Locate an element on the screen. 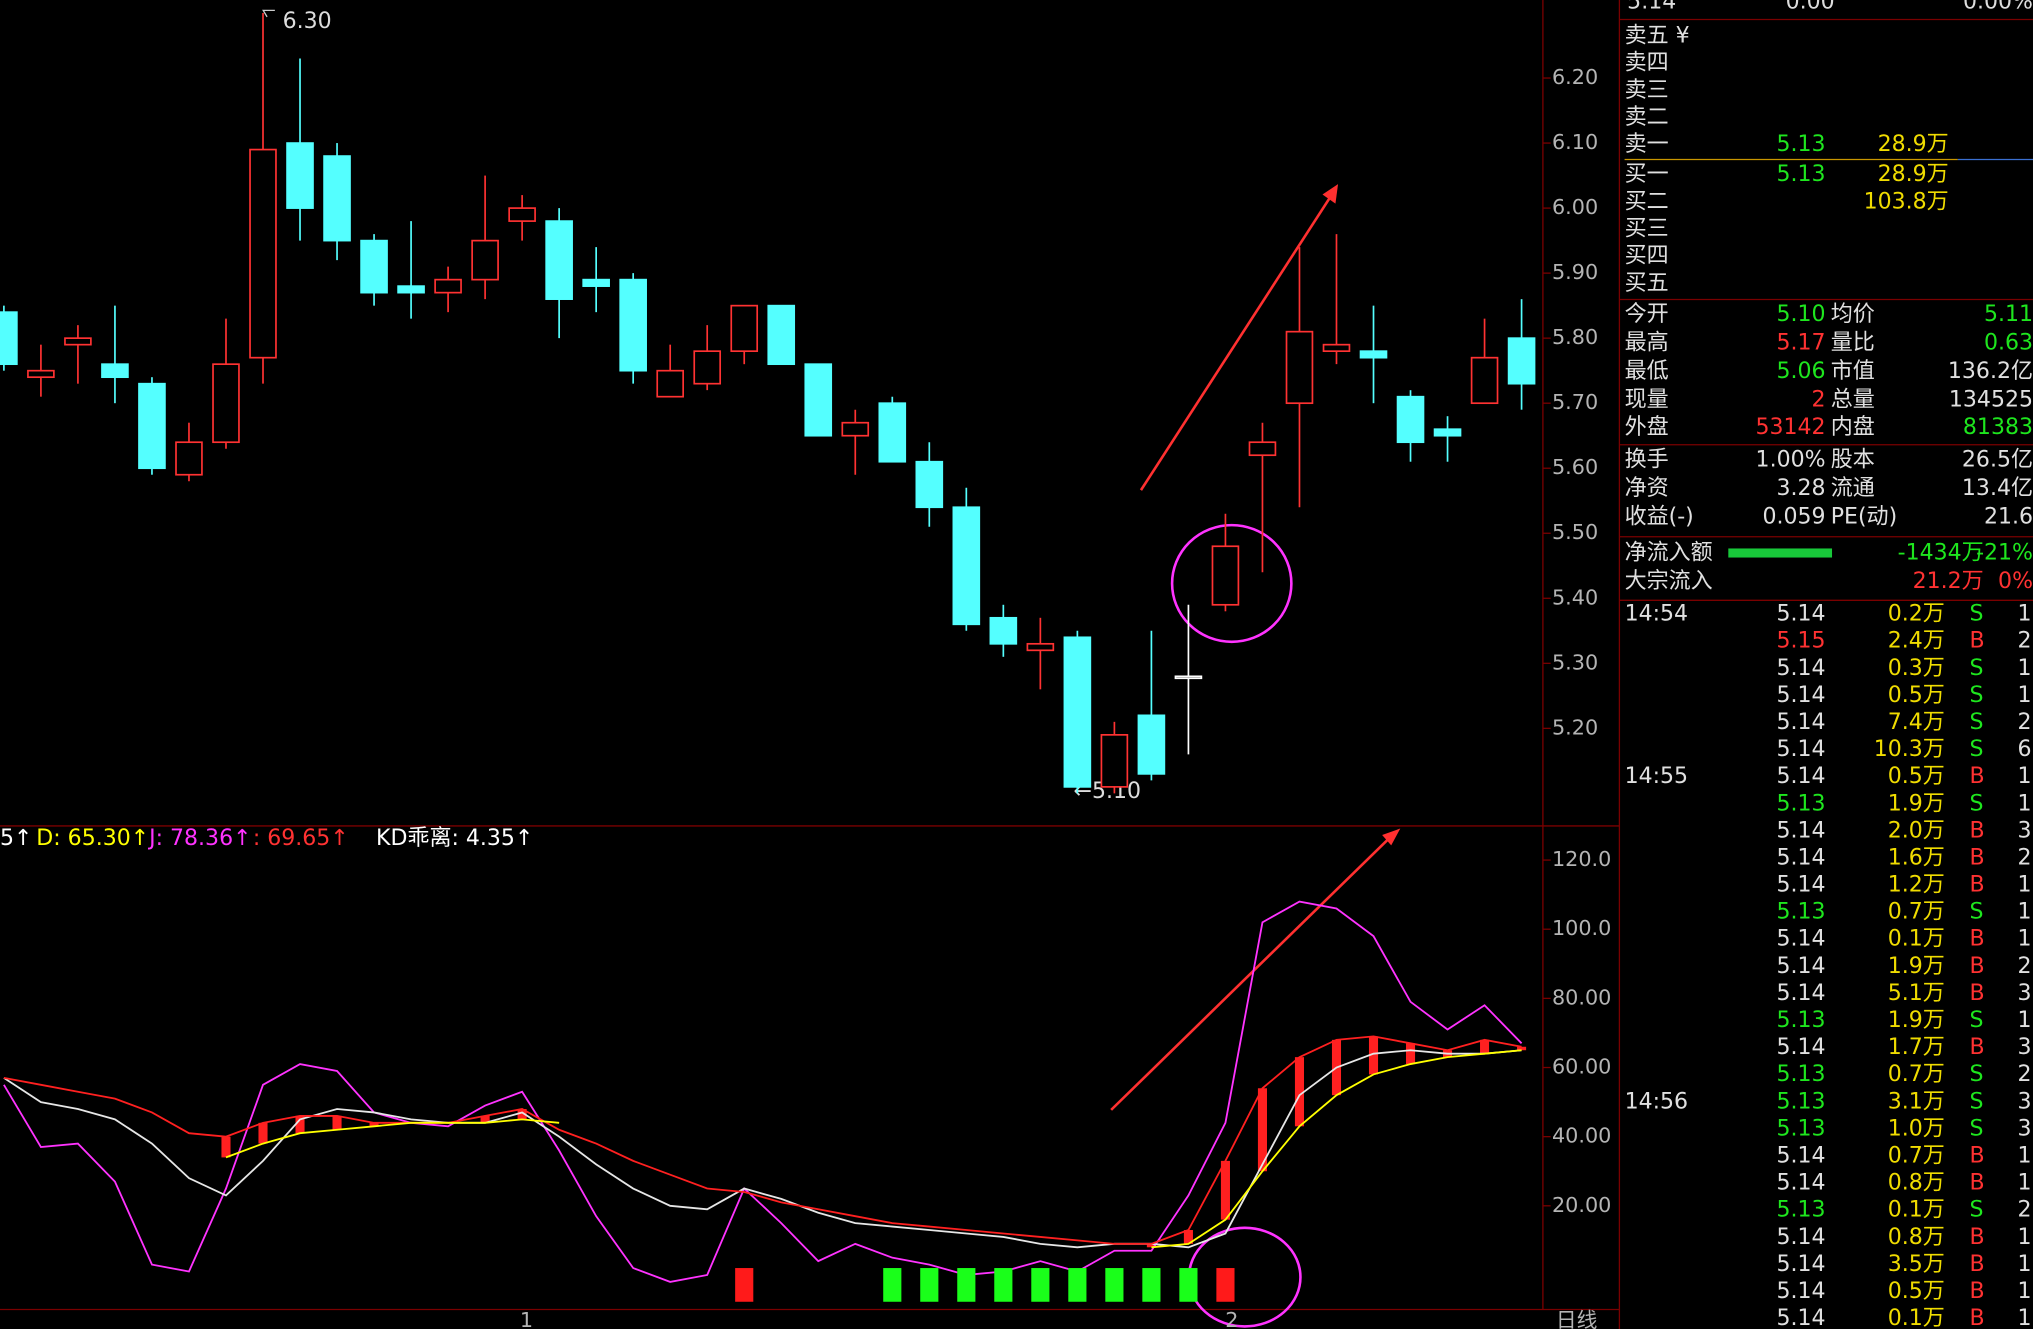 Image resolution: width=2033 pixels, height=1329 pixels. y-tick-label: 5.20 is located at coordinates (1575, 727).